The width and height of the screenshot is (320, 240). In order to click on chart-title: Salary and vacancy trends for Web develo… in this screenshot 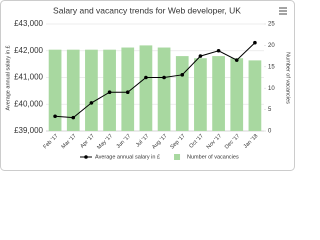, I will do `click(147, 10)`.